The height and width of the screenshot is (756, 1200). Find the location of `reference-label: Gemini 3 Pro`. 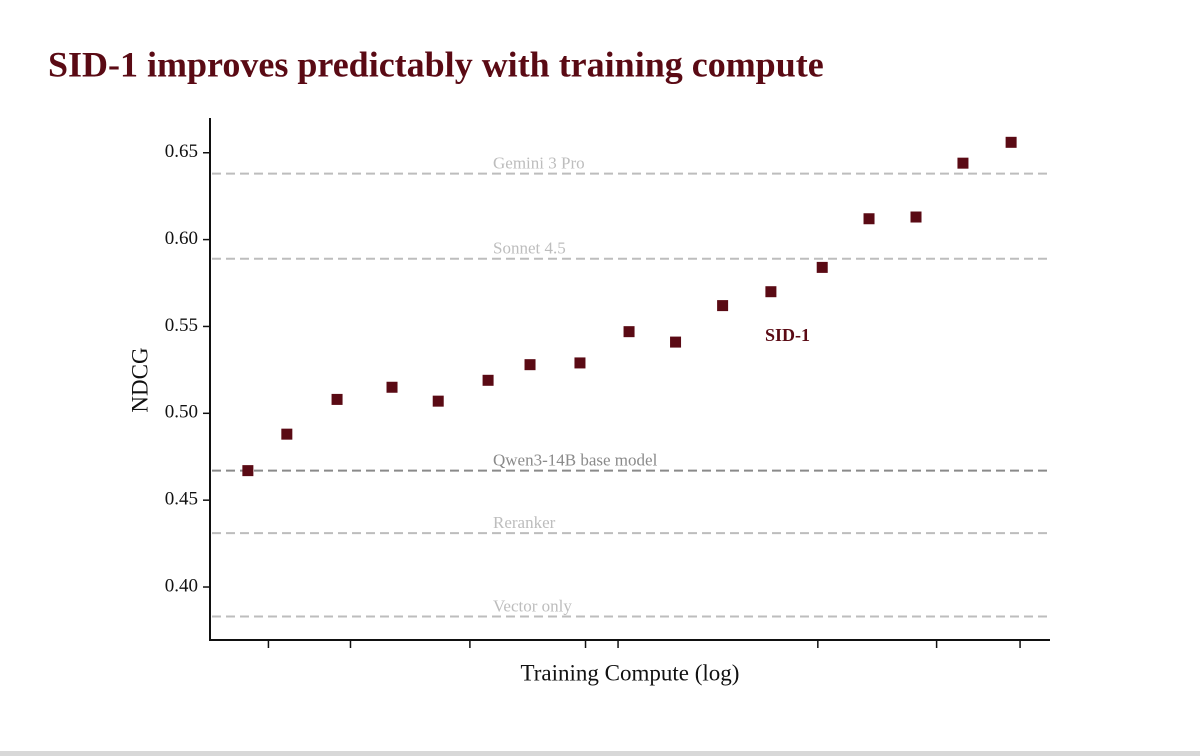

reference-label: Gemini 3 Pro is located at coordinates (539, 162).